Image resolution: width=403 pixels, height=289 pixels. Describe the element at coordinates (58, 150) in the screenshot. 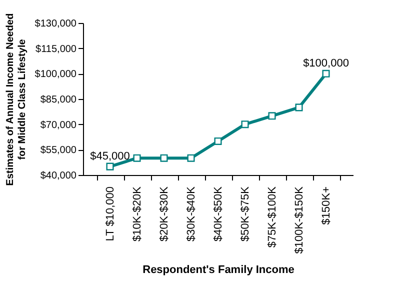

I see `y-tick-label: $55,000` at that location.